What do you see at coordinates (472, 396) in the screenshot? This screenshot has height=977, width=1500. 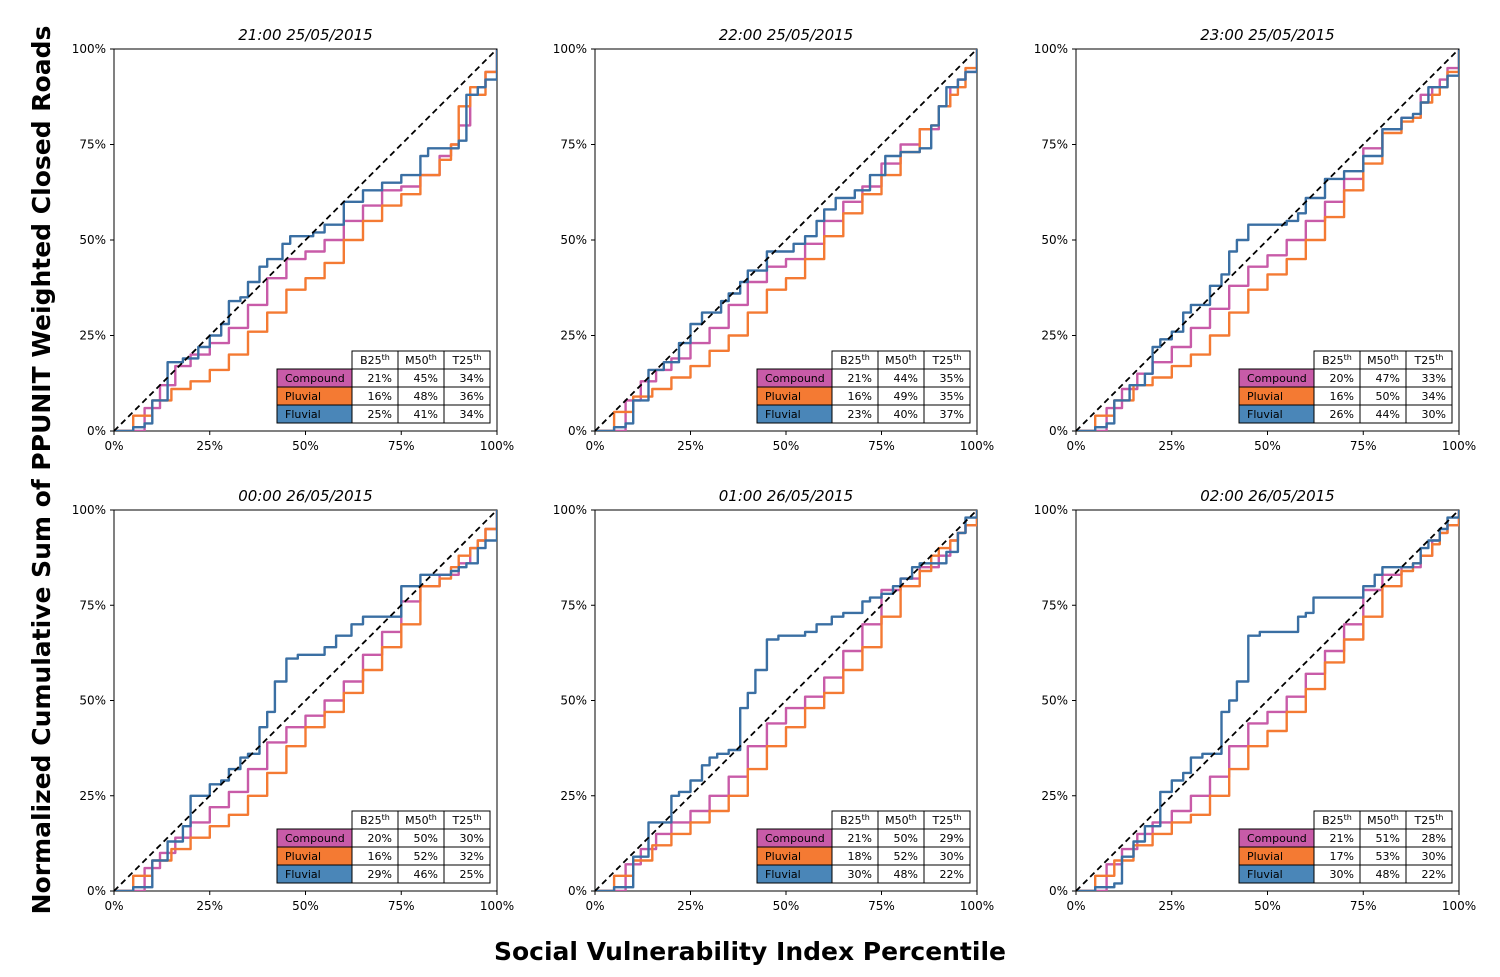 I see `table-cell-value: 36%` at bounding box center [472, 396].